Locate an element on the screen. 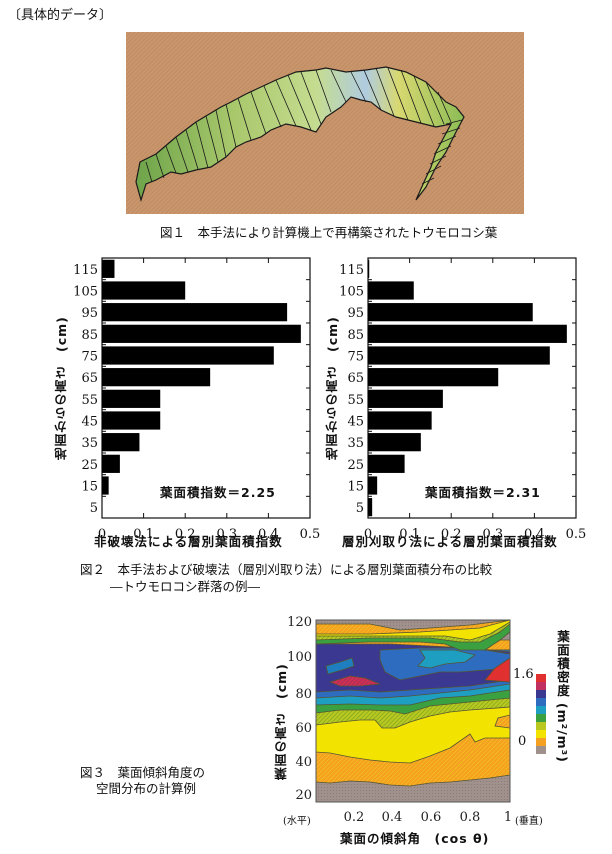 Image resolution: width=612 pixels, height=854 pixels. left-chart-annotation: 葉面積指数＝2.25 is located at coordinates (218, 492).